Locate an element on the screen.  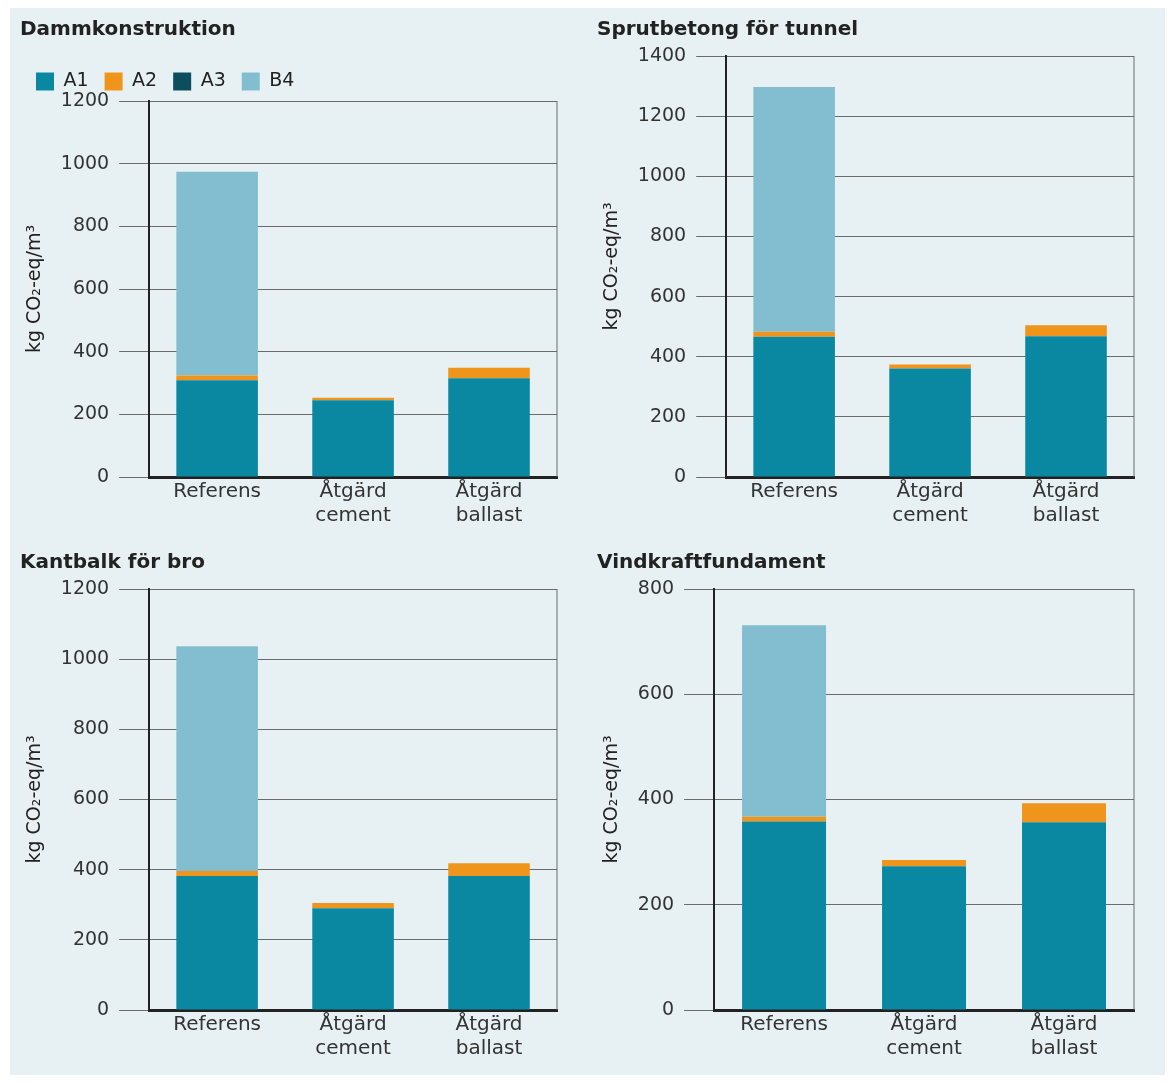
y-tick-label: 1400 is located at coordinates (662, 53).